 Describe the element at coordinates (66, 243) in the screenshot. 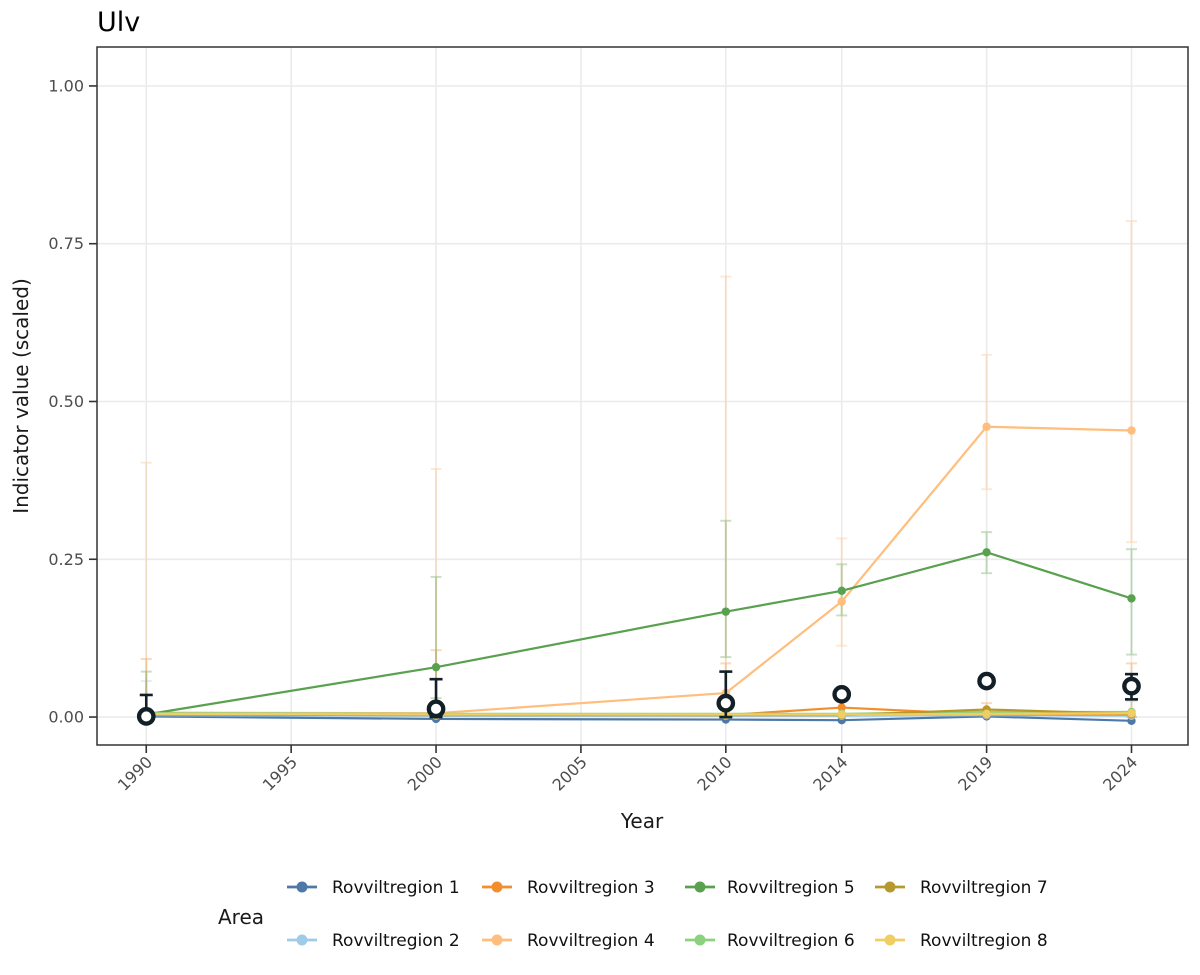

I see `y-tick-label: 0.75` at that location.